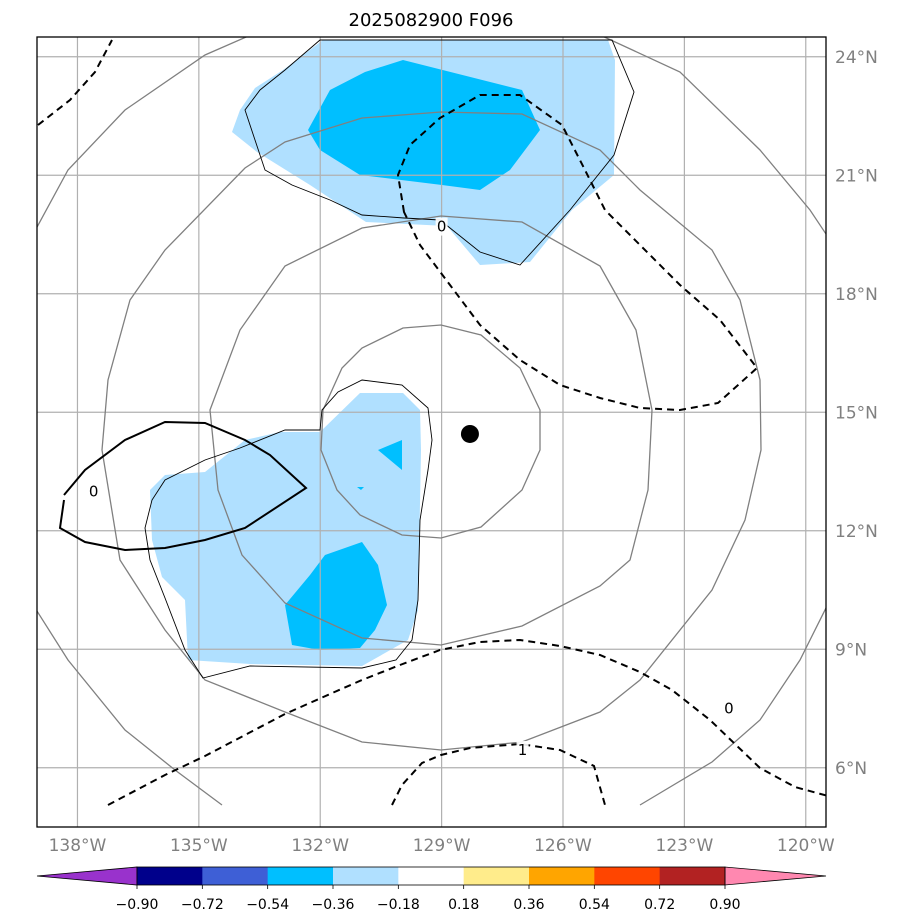 The image size is (897, 924). I want to click on dashed-contour-north, so click(577, 253).